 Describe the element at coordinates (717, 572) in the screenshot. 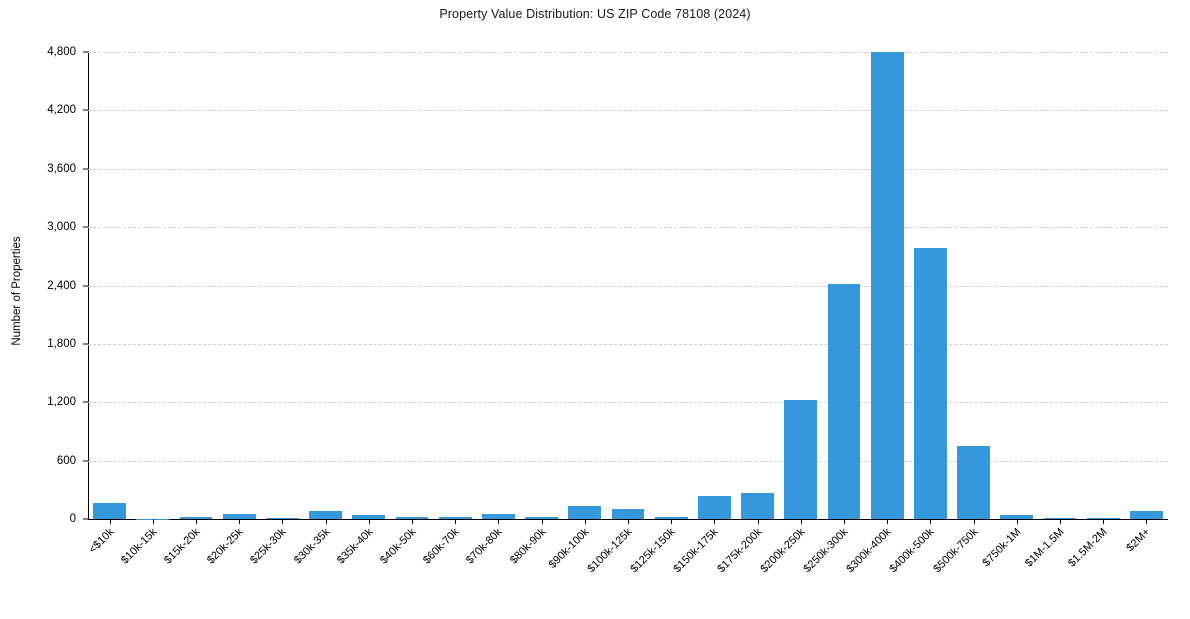

I see `x-axis-tick-label: $175k-200k` at that location.